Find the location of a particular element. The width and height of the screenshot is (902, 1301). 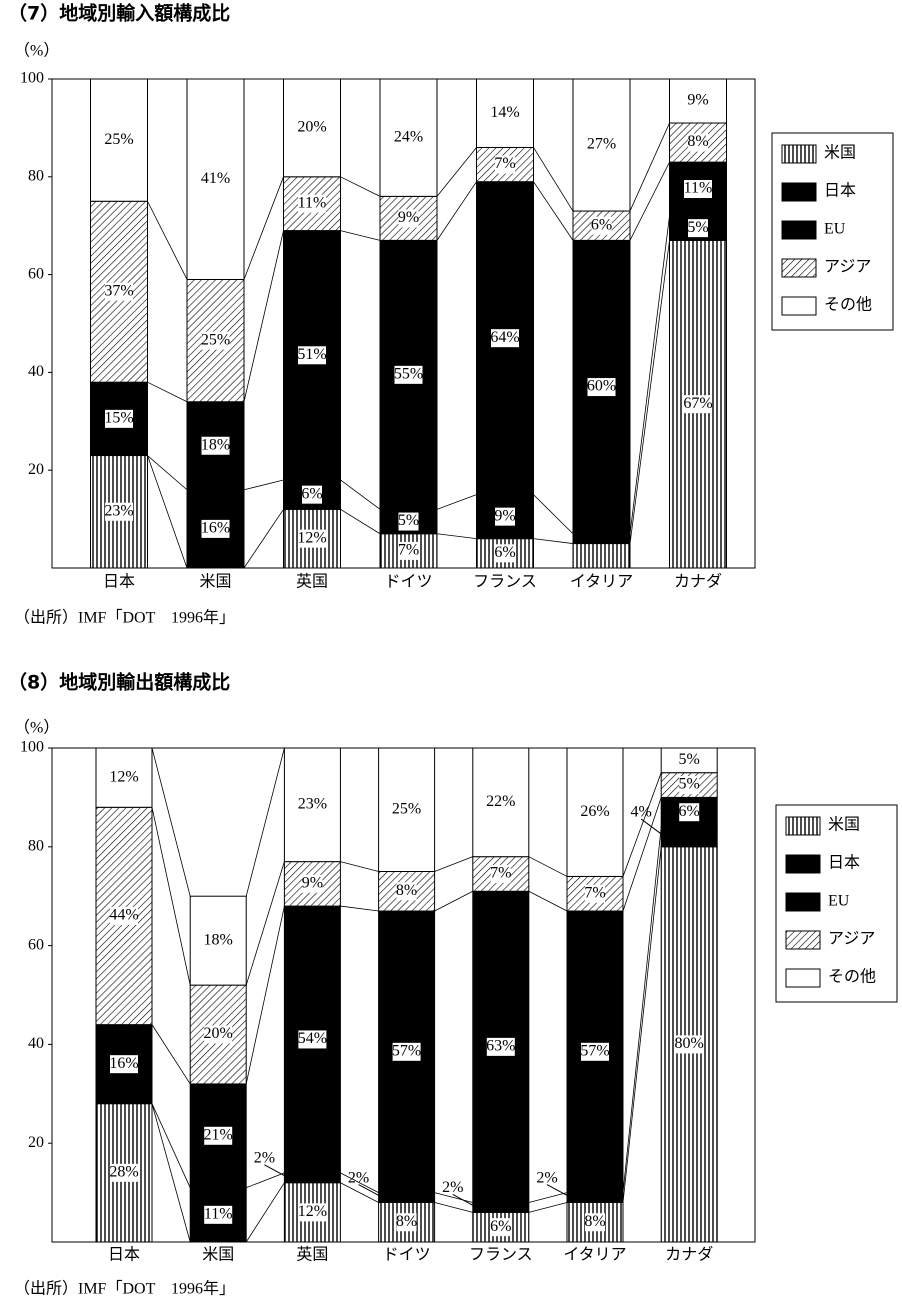

legend-label: その他 is located at coordinates (852, 977).